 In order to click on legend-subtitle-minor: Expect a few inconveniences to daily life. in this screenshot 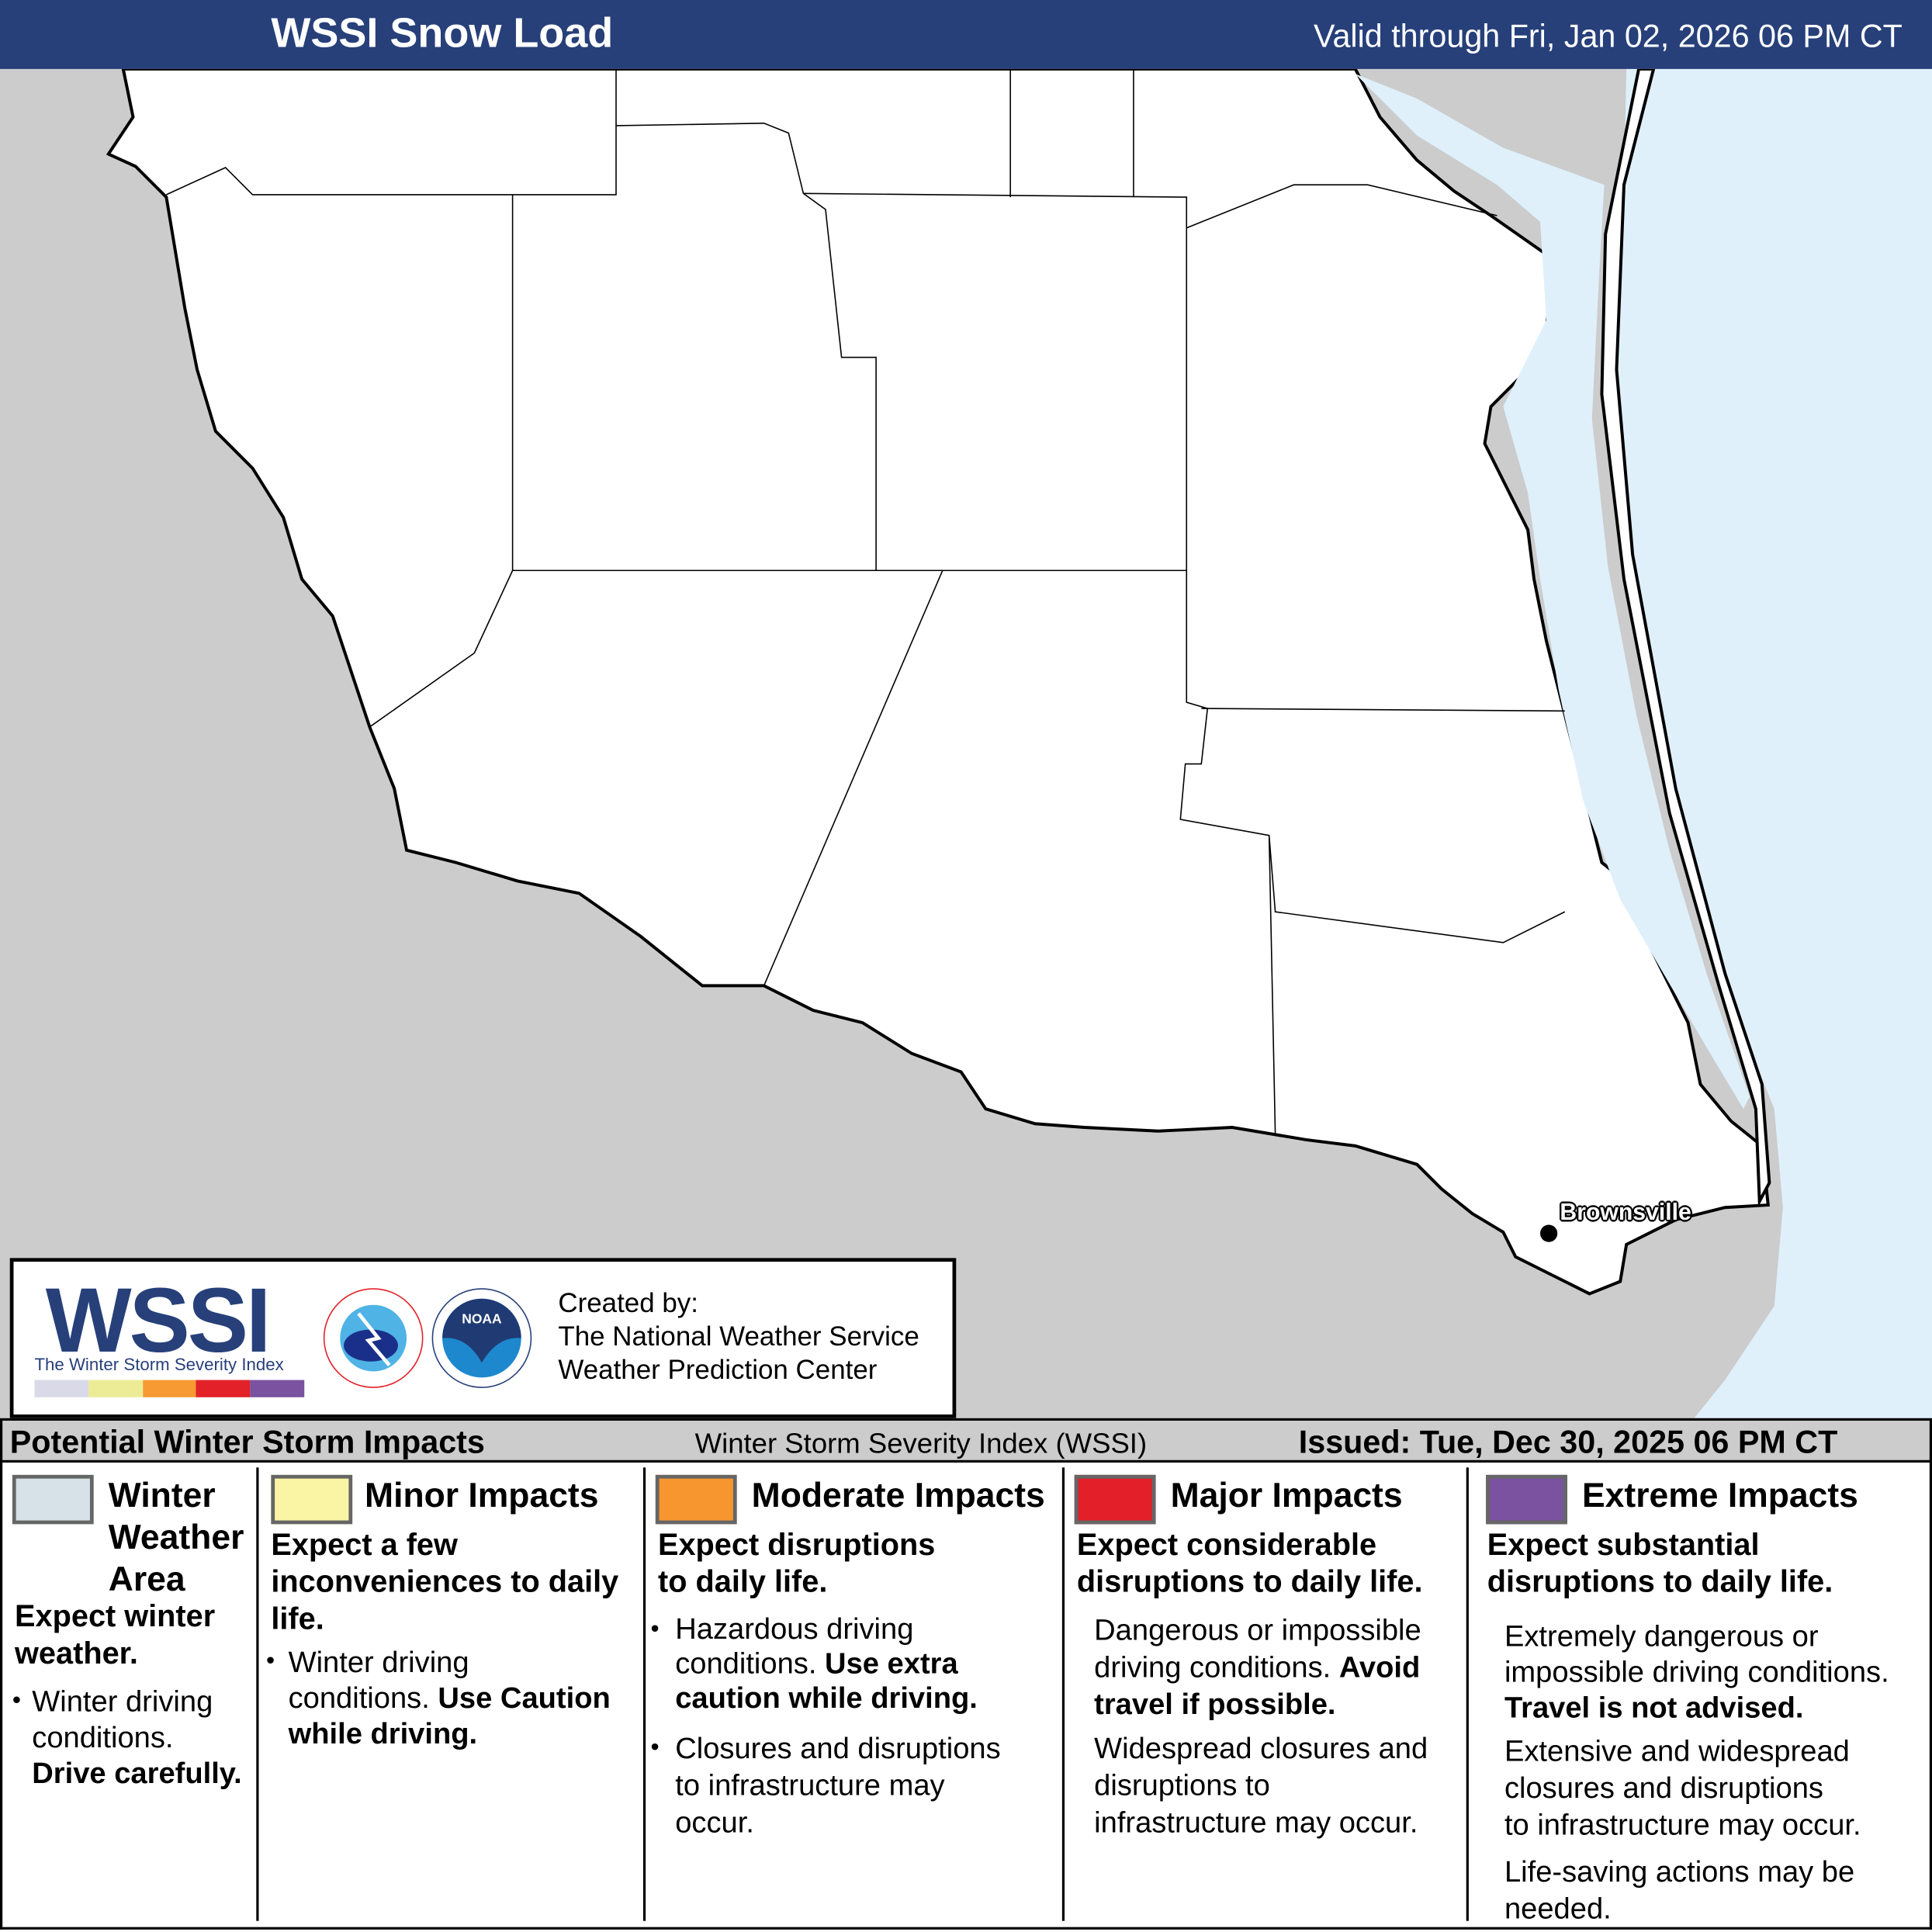, I will do `click(445, 1582)`.